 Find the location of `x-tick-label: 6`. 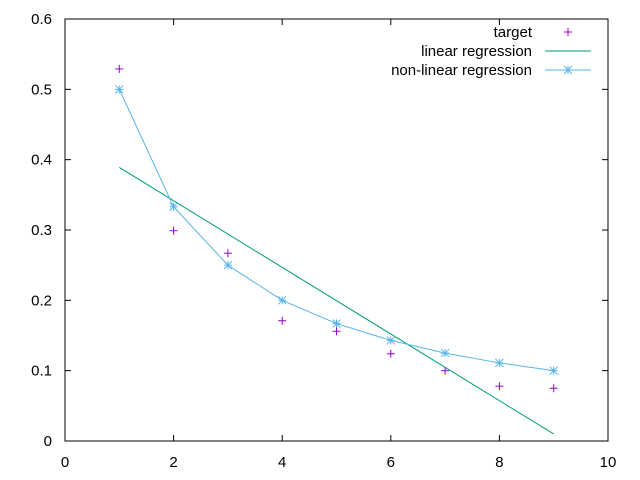

x-tick-label: 6 is located at coordinates (391, 462).